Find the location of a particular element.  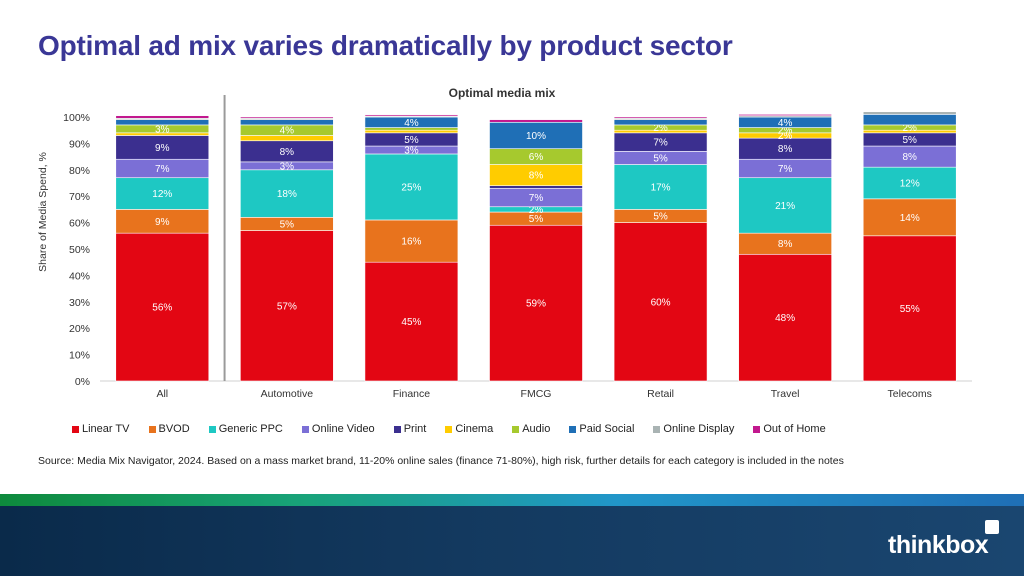

data-label: 14% is located at coordinates (910, 218).